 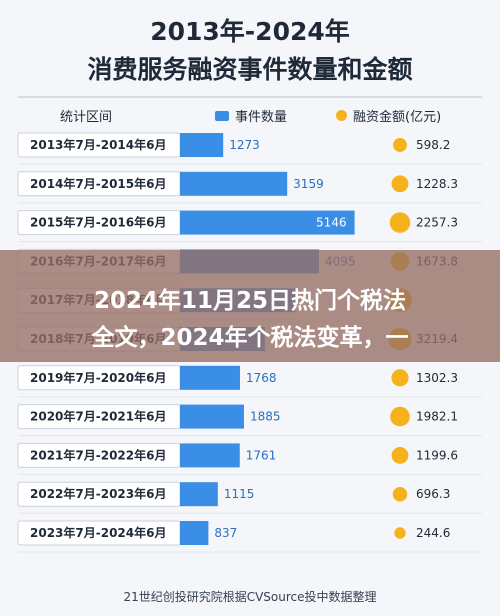 What do you see at coordinates (98, 493) in the screenshot?
I see `row-label: 2022年7月-2023年6月` at bounding box center [98, 493].